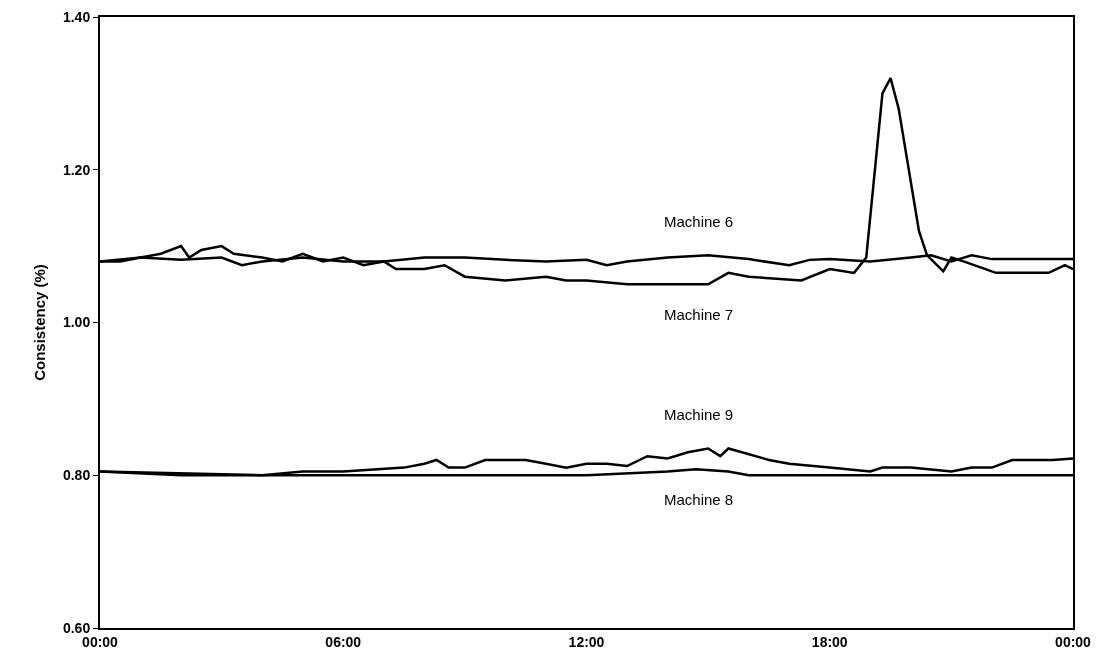  I want to click on y-tick-label: 1.00, so click(76, 322).